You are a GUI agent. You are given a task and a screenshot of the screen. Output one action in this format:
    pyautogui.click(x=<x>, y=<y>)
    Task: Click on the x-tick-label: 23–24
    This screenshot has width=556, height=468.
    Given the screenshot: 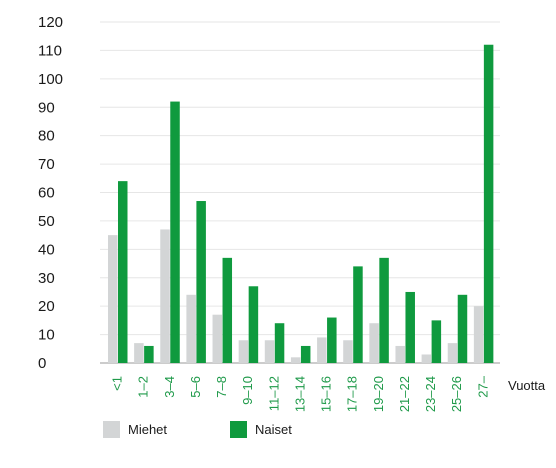 What is the action you would take?
    pyautogui.click(x=430, y=394)
    